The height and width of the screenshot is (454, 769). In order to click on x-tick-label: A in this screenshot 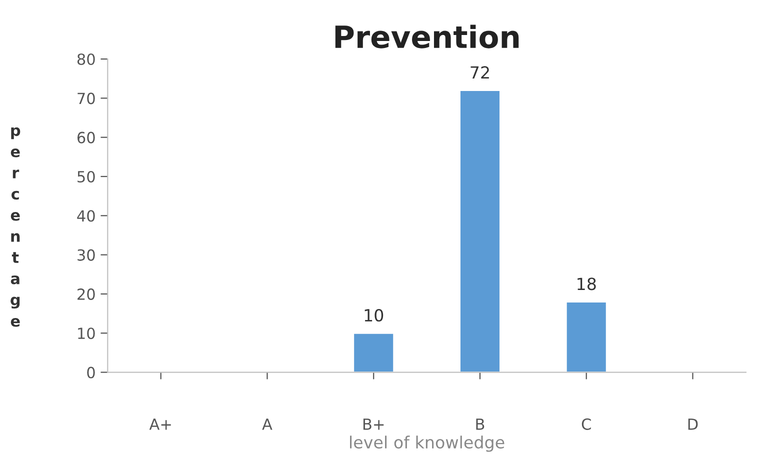, I will do `click(267, 424)`.